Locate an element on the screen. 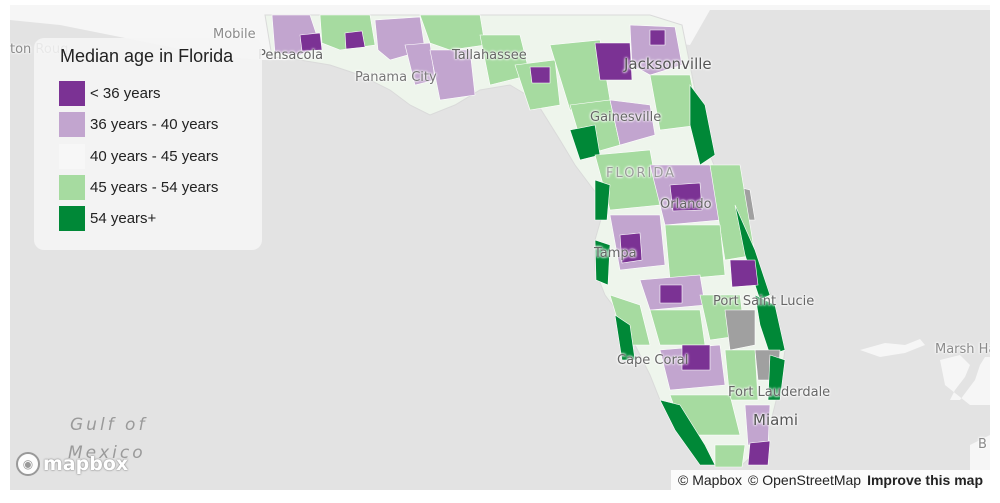  label-port-saint-lucie: Port Saint Lucie is located at coordinates (764, 301).